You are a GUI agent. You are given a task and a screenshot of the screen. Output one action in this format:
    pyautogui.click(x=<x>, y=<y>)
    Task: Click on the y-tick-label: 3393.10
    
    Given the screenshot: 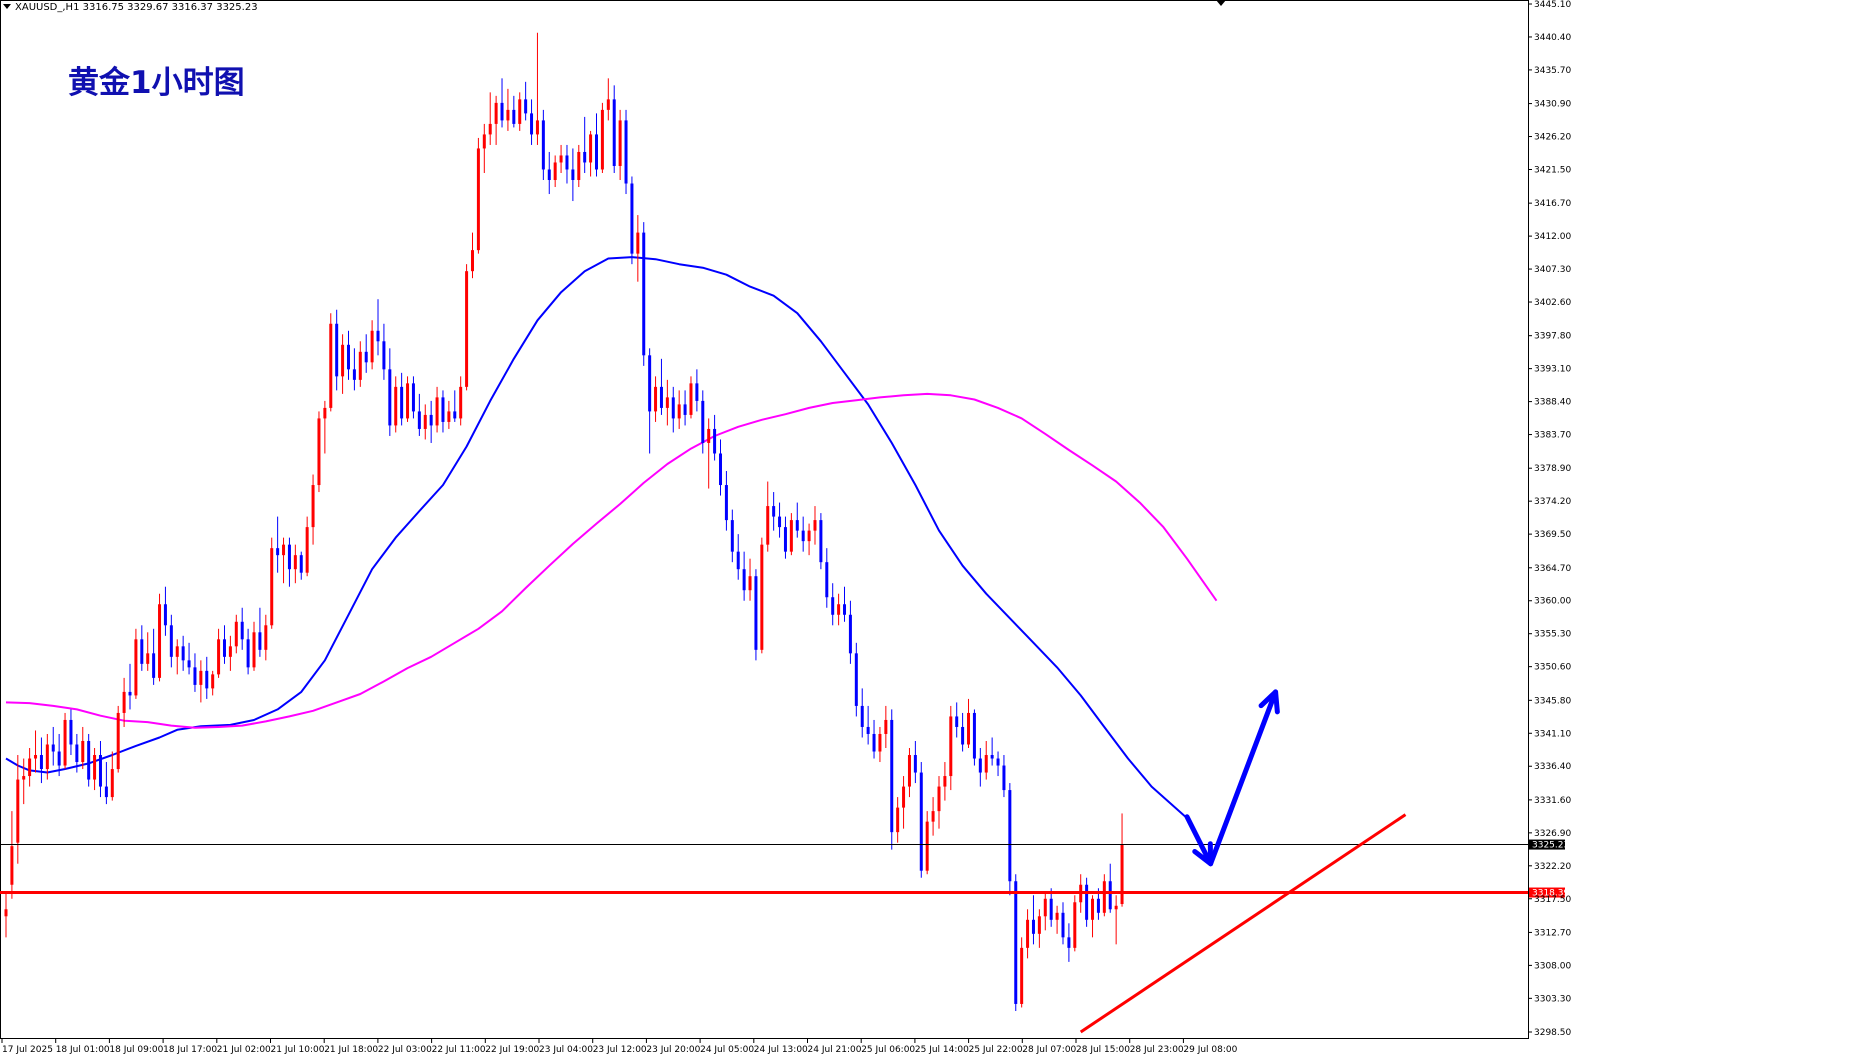 What is the action you would take?
    pyautogui.click(x=1552, y=370)
    